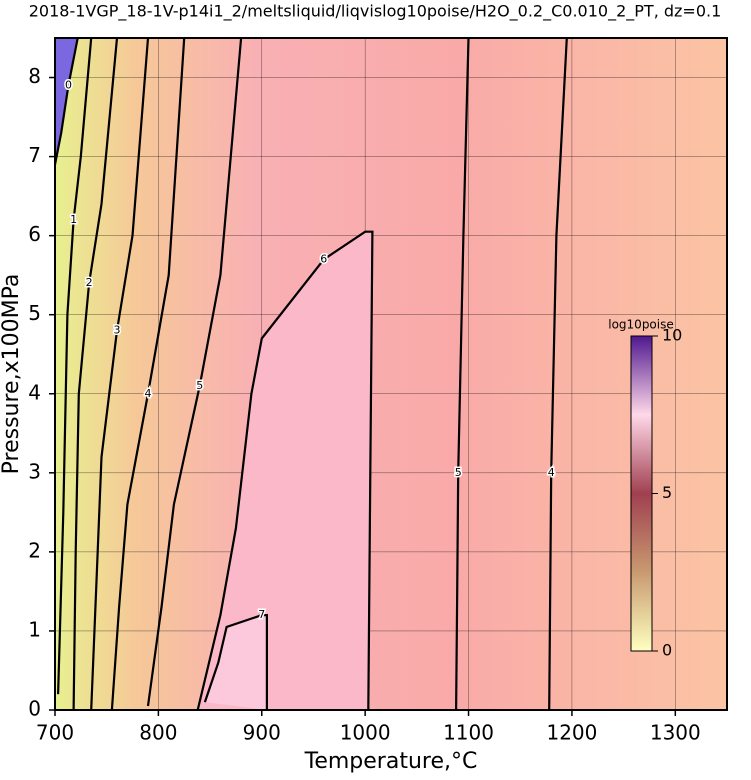  I want to click on x-tick-label: 1100, so click(468, 733).